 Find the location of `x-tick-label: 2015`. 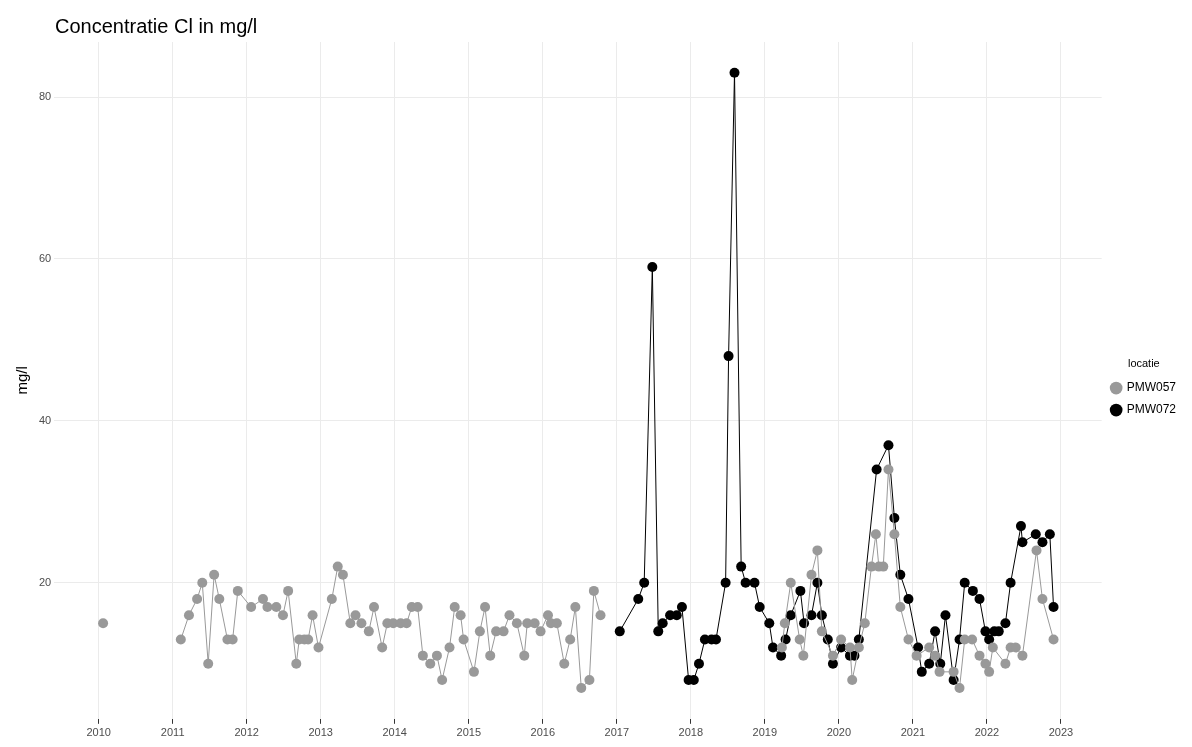

x-tick-label: 2015 is located at coordinates (468, 732).